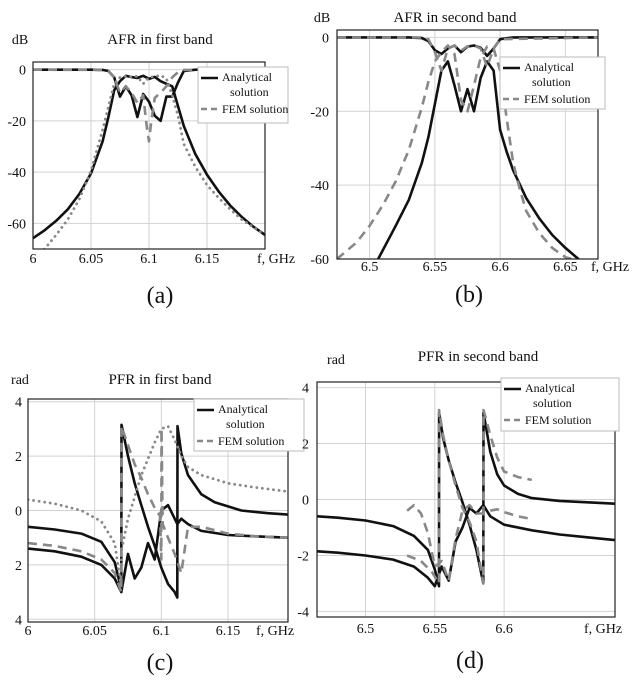 This screenshot has width=634, height=682. Describe the element at coordinates (469, 295) in the screenshot. I see `panel-caption: (b)` at that location.